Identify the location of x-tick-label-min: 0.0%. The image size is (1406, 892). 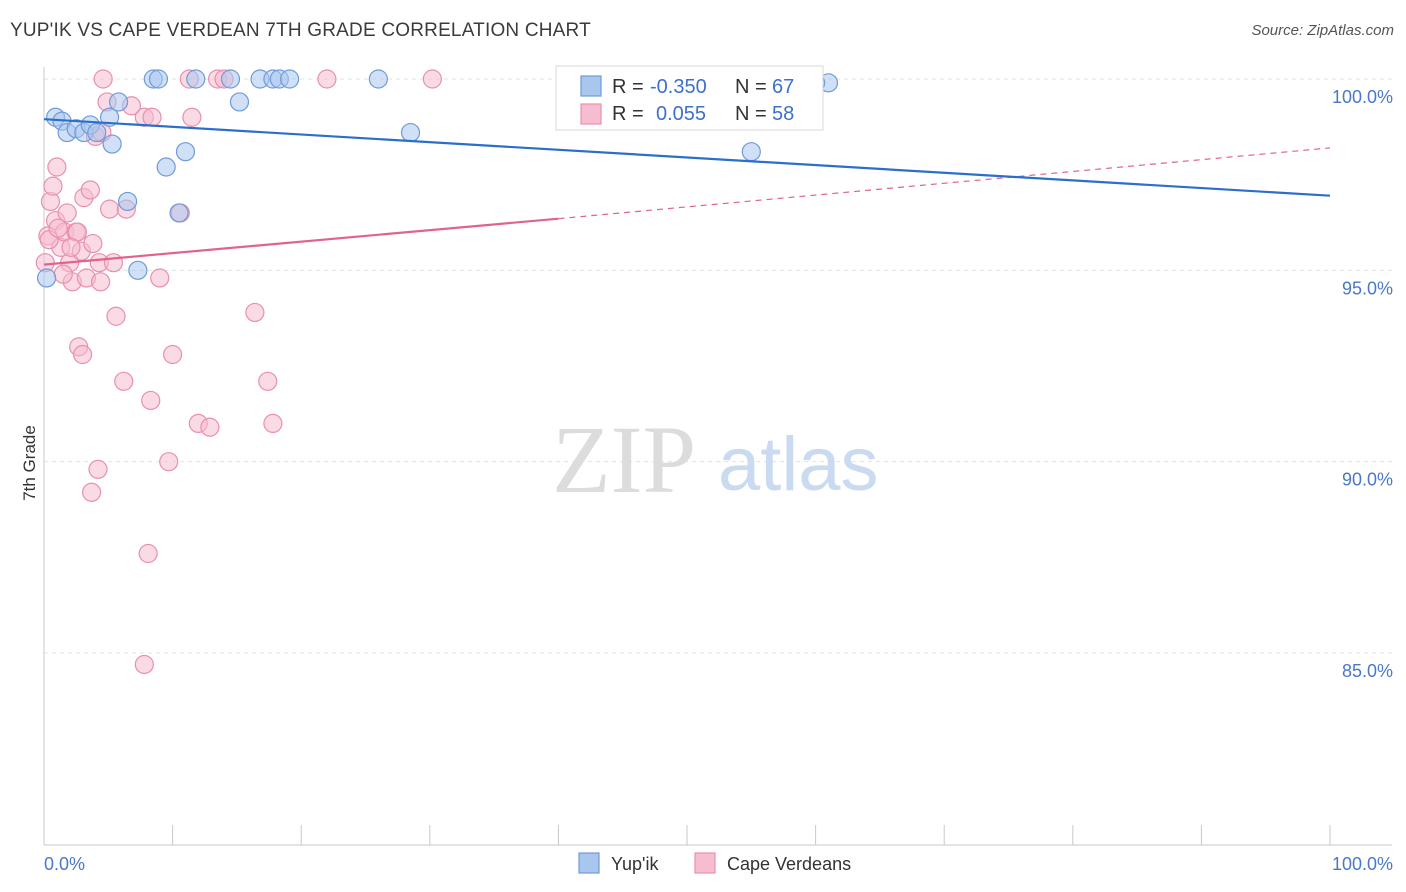
(64, 864).